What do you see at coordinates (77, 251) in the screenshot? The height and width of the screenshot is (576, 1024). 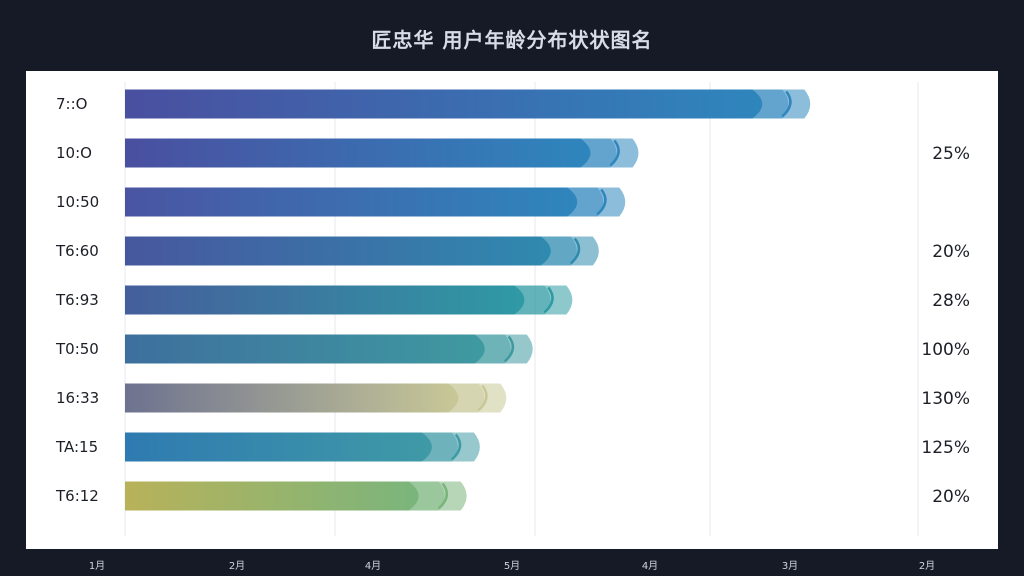 I see `category-label: T6:60` at bounding box center [77, 251].